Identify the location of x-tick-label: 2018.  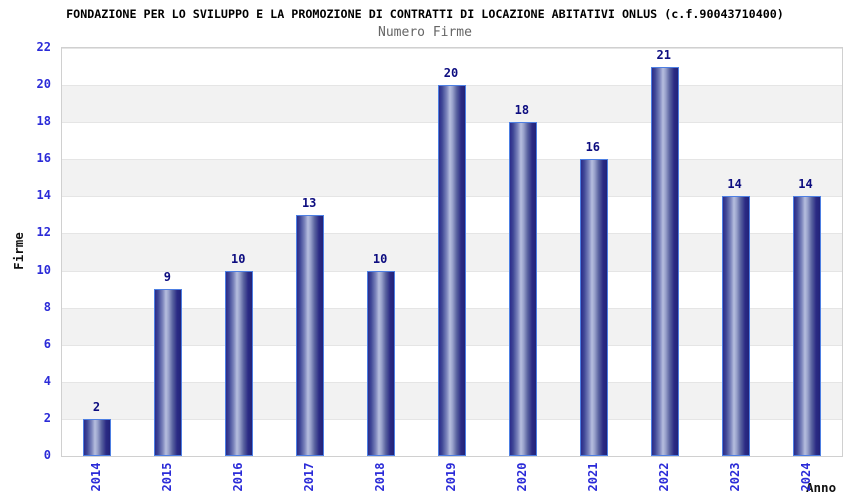
(380, 477).